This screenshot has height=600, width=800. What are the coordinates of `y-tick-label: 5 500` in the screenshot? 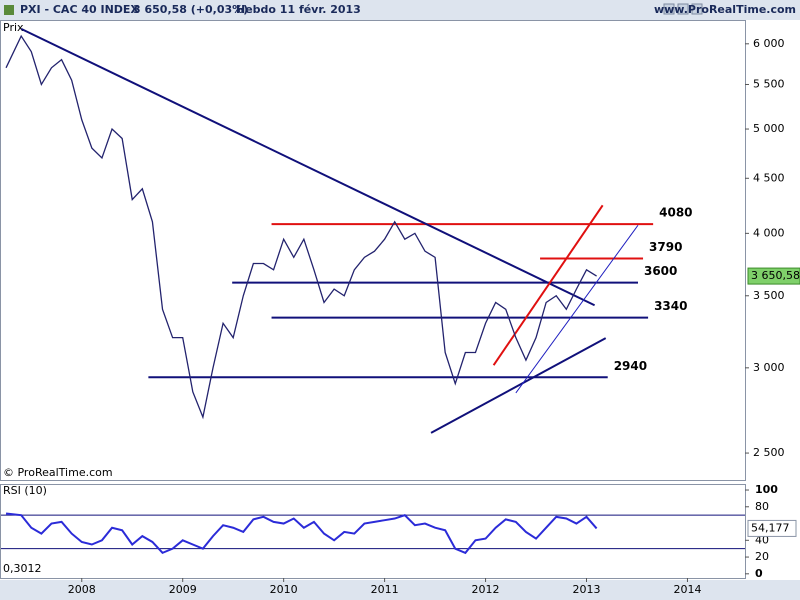 It's located at (769, 83).